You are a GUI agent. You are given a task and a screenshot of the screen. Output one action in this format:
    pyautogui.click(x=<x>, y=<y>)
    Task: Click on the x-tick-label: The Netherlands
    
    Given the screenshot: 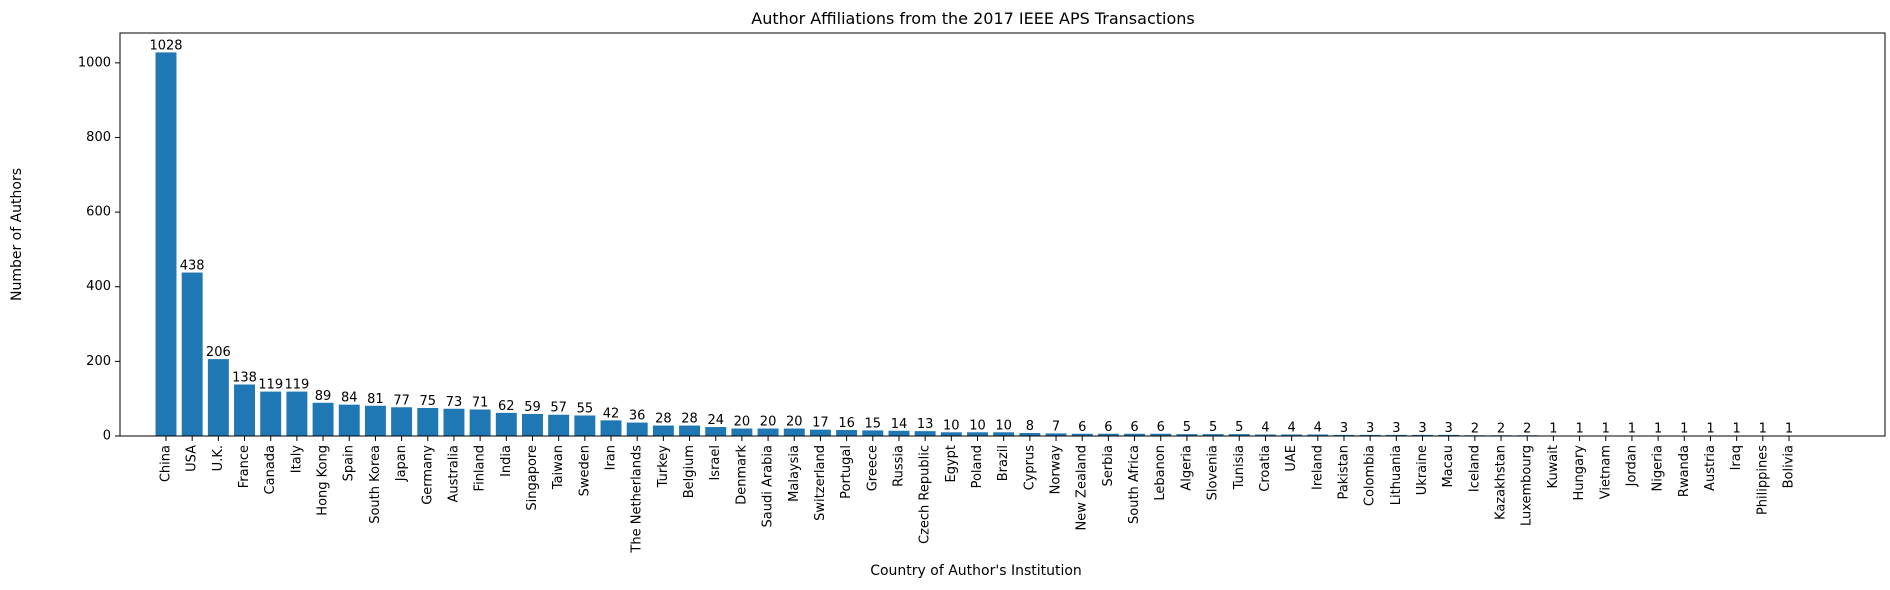 What is the action you would take?
    pyautogui.click(x=637, y=499)
    